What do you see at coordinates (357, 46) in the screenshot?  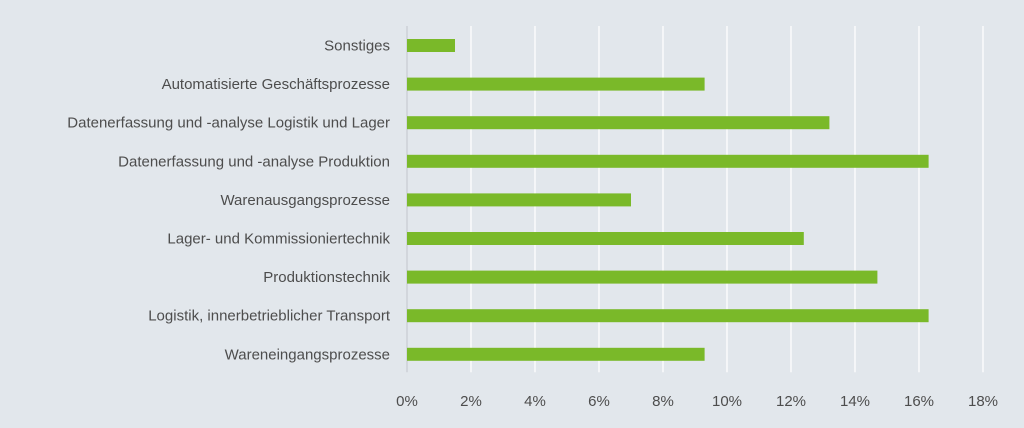 I see `category-label: Sonstiges` at bounding box center [357, 46].